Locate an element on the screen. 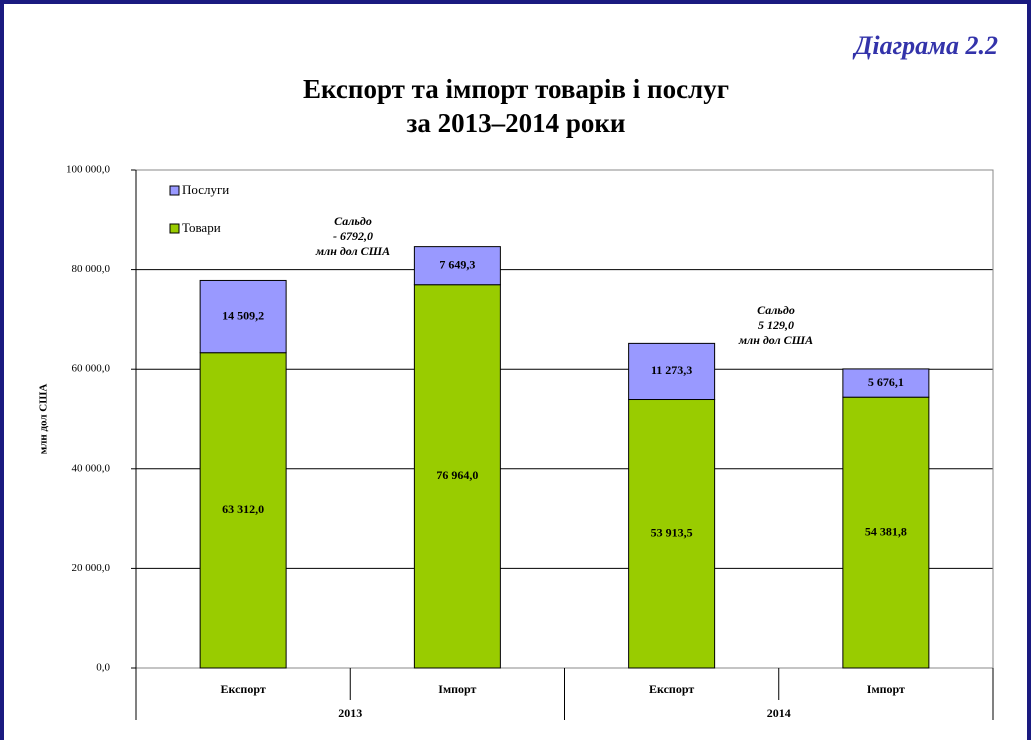  y-tick-label: 40 000,0 is located at coordinates (91, 468).